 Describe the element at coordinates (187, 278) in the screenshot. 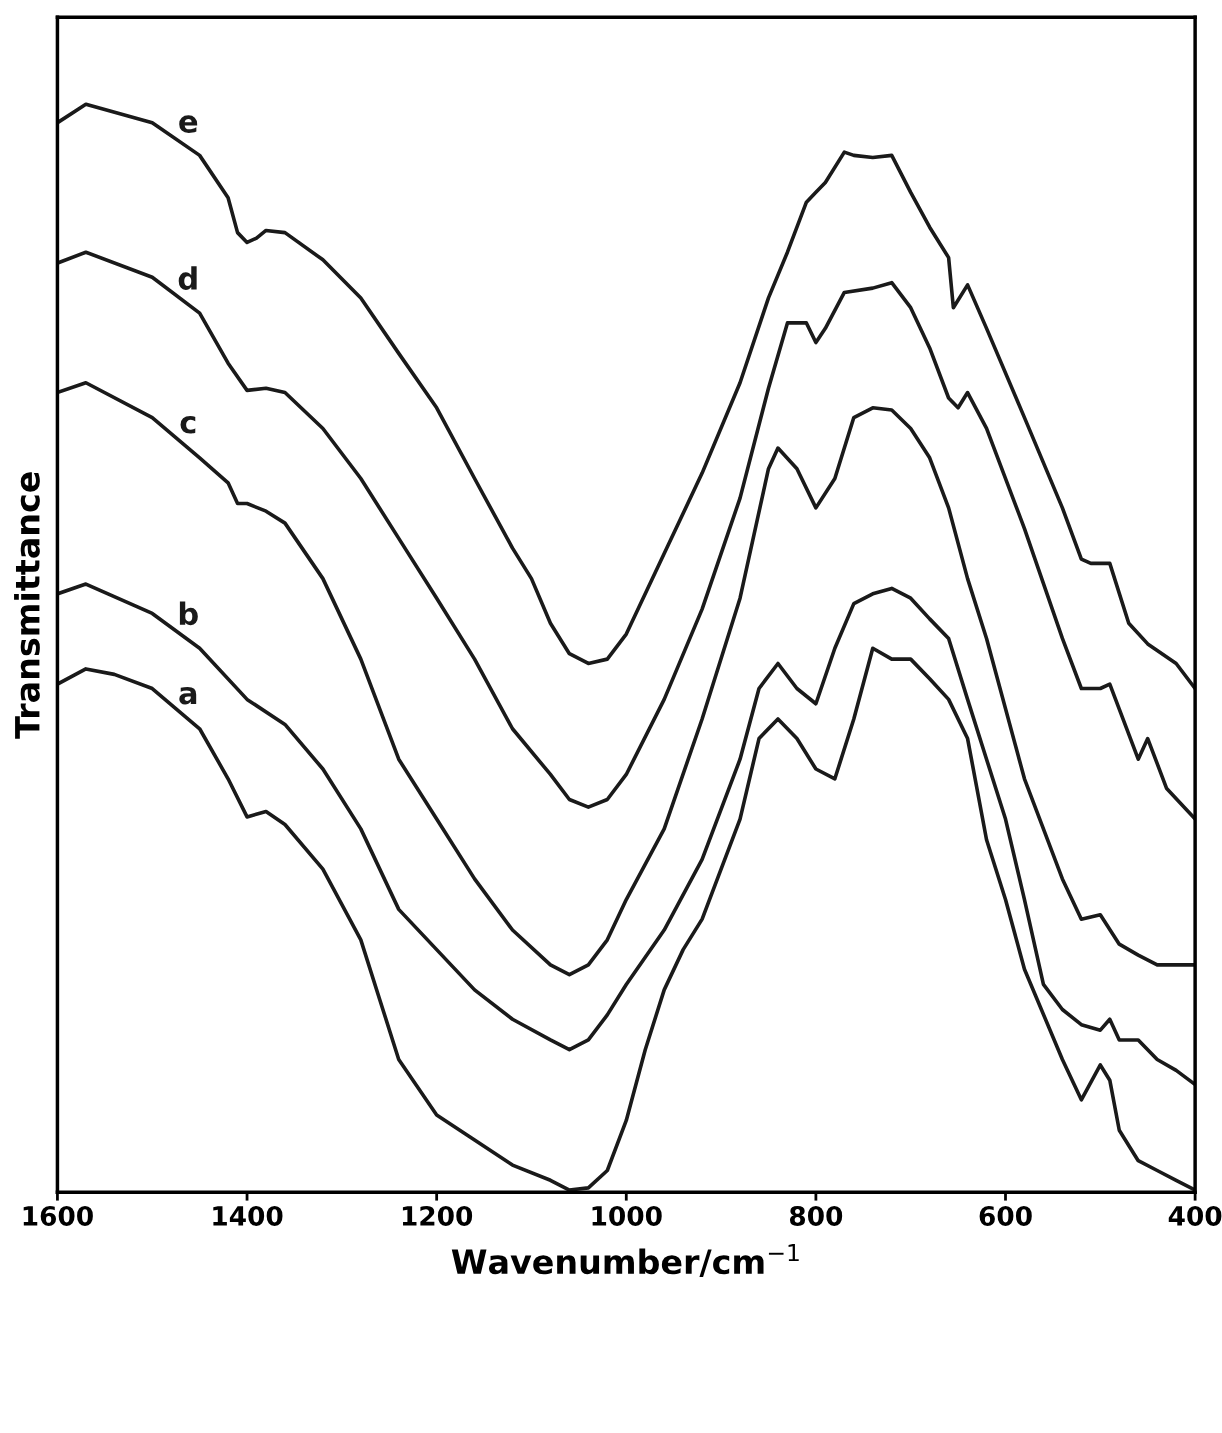

I see `series-label: d` at that location.